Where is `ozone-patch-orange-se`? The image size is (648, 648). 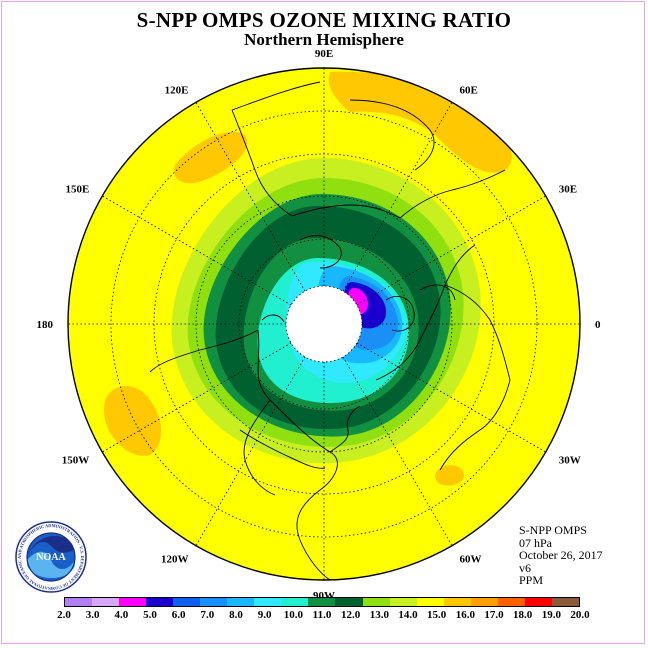 ozone-patch-orange-se is located at coordinates (450, 475).